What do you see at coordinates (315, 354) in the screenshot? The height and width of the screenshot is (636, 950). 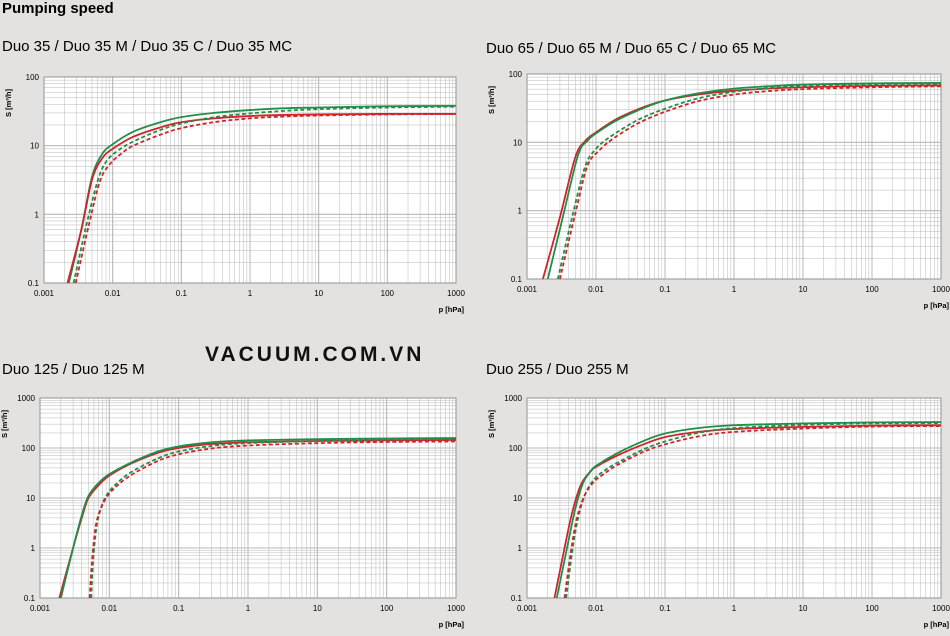 I see `watermark-text: VACUUM.COM.VN` at bounding box center [315, 354].